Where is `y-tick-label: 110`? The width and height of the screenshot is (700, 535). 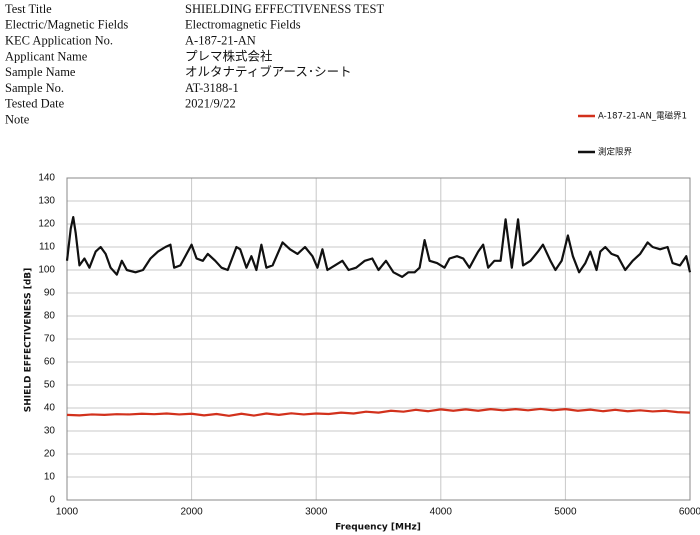 y-tick-label: 110 is located at coordinates (47, 247).